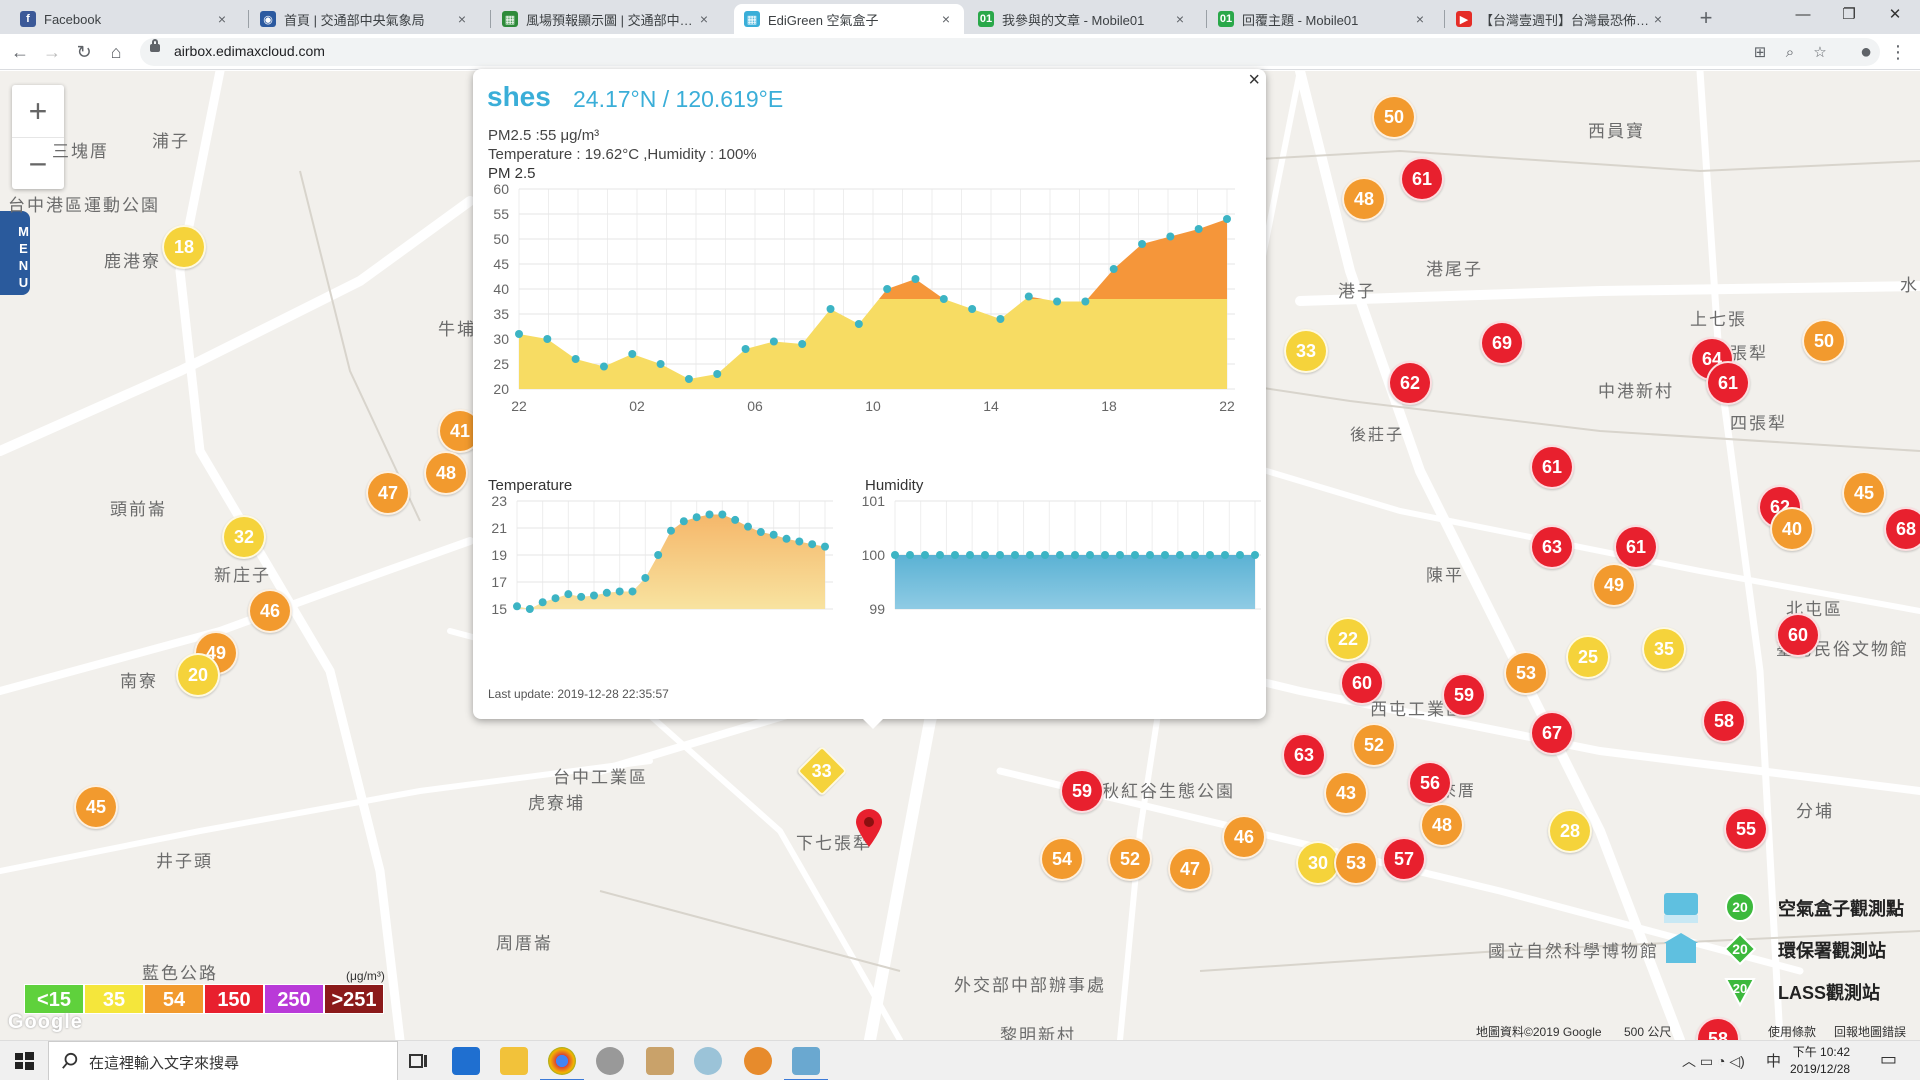 The height and width of the screenshot is (1080, 1920). Describe the element at coordinates (24, 1061) in the screenshot. I see `windows-start-icon` at that location.